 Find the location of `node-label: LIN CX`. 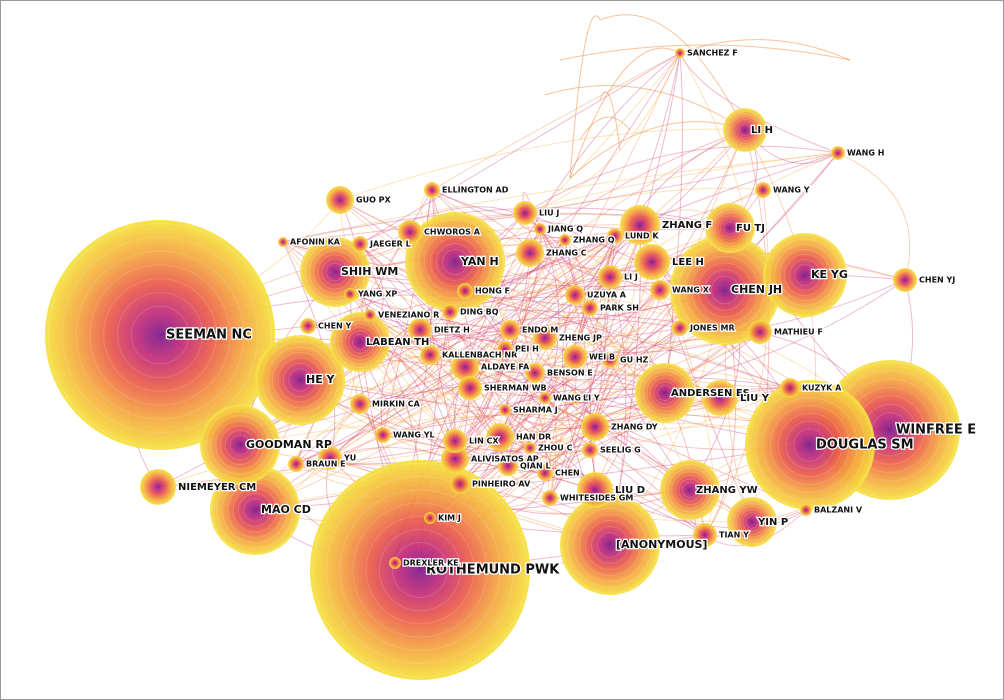

node-label: LIN CX is located at coordinates (484, 441).